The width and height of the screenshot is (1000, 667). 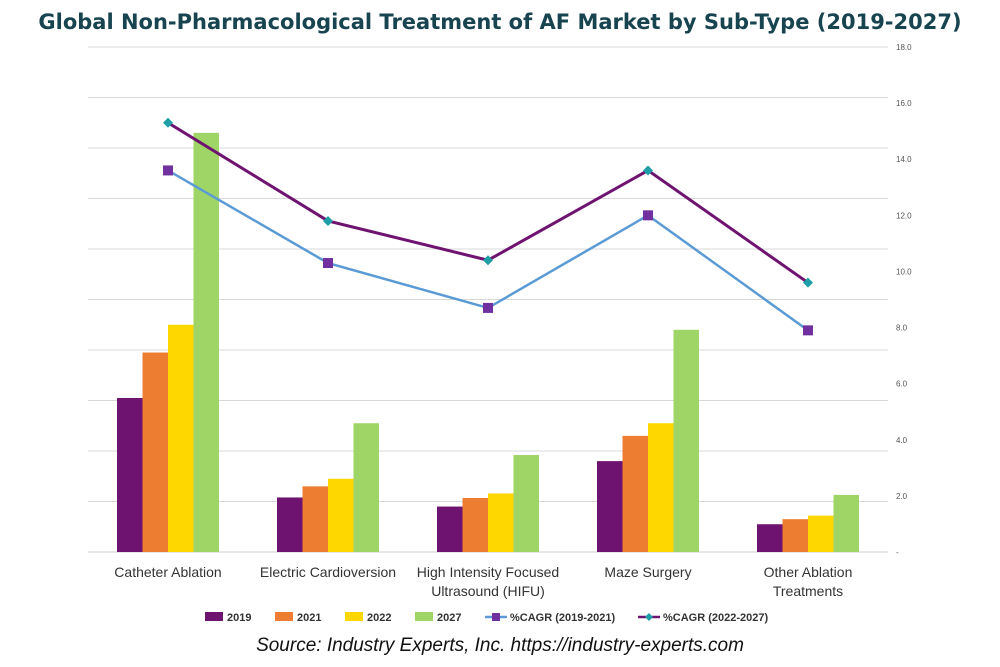 I want to click on legend-swatch-2021, so click(x=284, y=616).